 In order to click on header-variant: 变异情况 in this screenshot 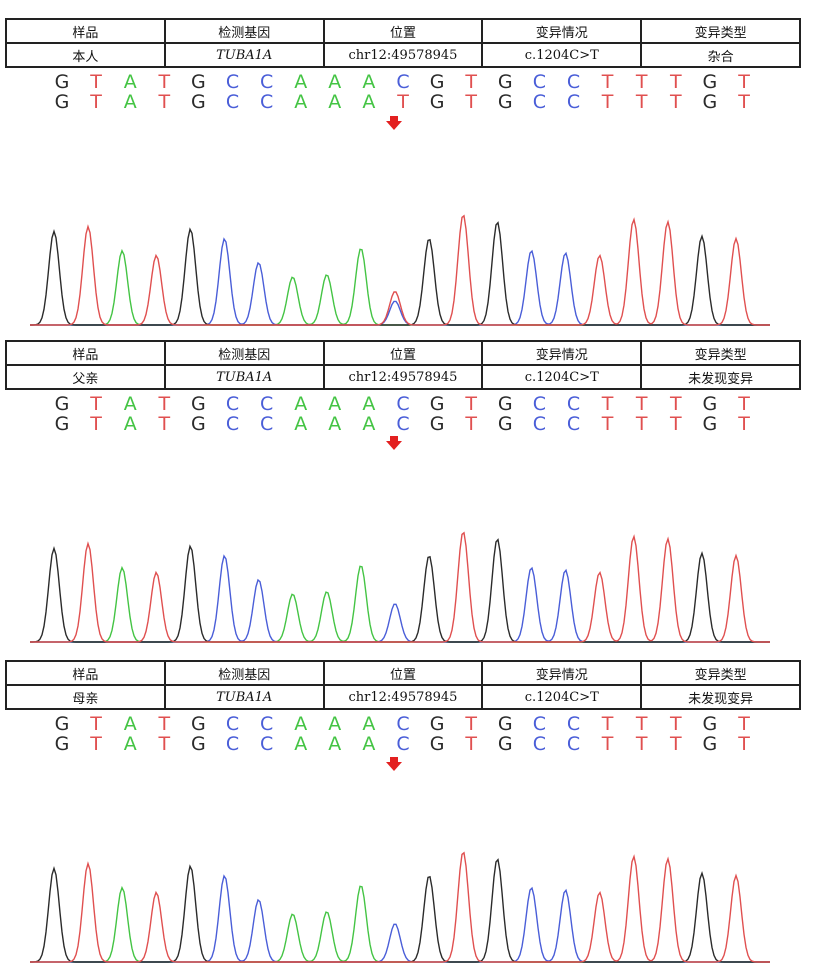, I will do `click(562, 673)`.